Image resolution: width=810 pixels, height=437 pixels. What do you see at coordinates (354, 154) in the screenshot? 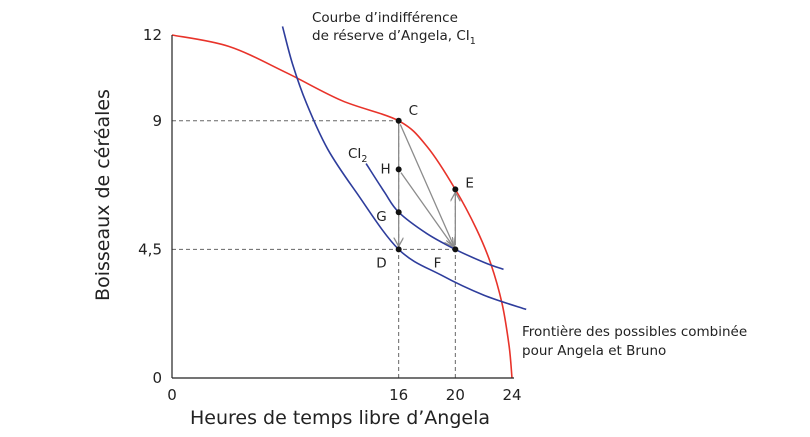
I see `ci2-label-main: CI` at bounding box center [354, 154].